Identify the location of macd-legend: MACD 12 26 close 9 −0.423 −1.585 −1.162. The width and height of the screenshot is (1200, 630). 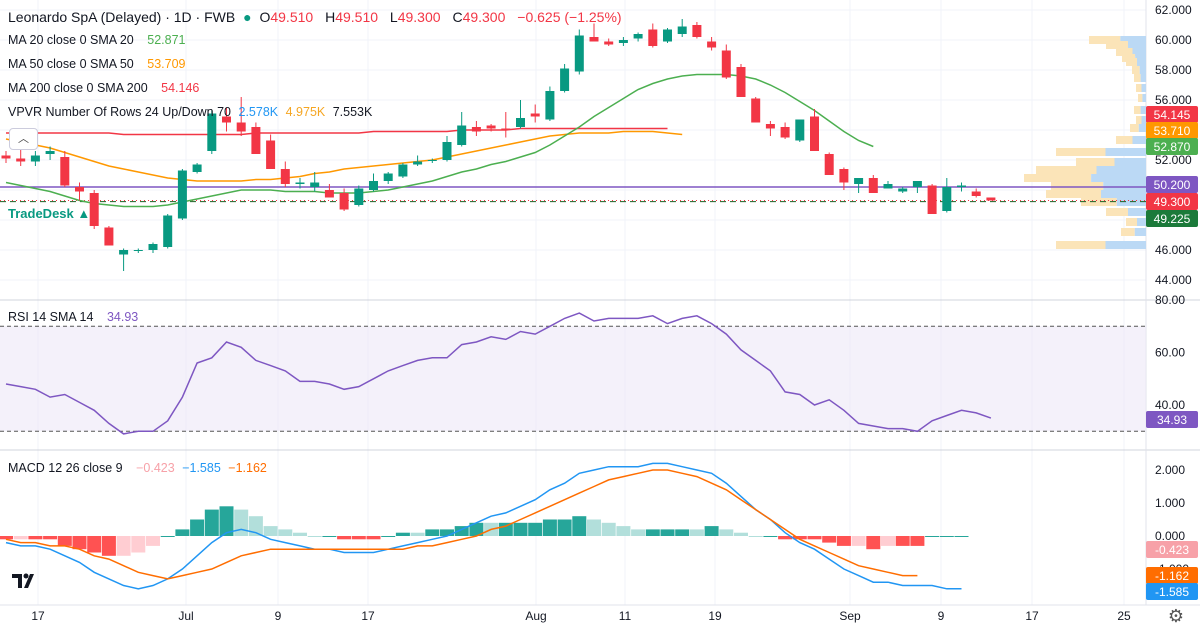
(139, 468).